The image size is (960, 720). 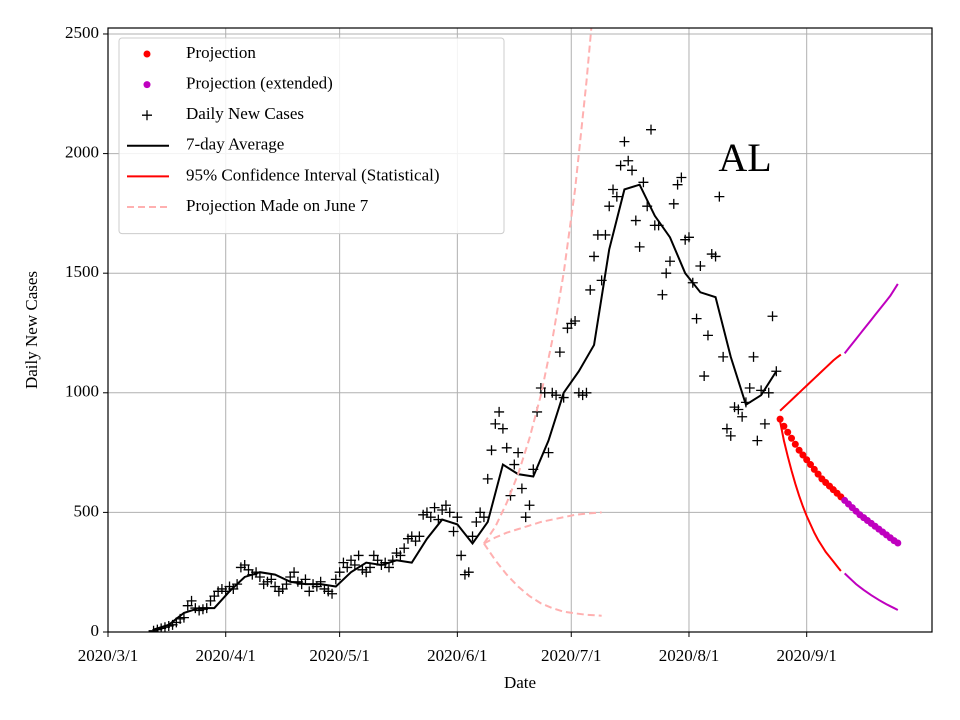 What do you see at coordinates (225, 655) in the screenshot?
I see `x-tick-label: 2020/4/1` at bounding box center [225, 655].